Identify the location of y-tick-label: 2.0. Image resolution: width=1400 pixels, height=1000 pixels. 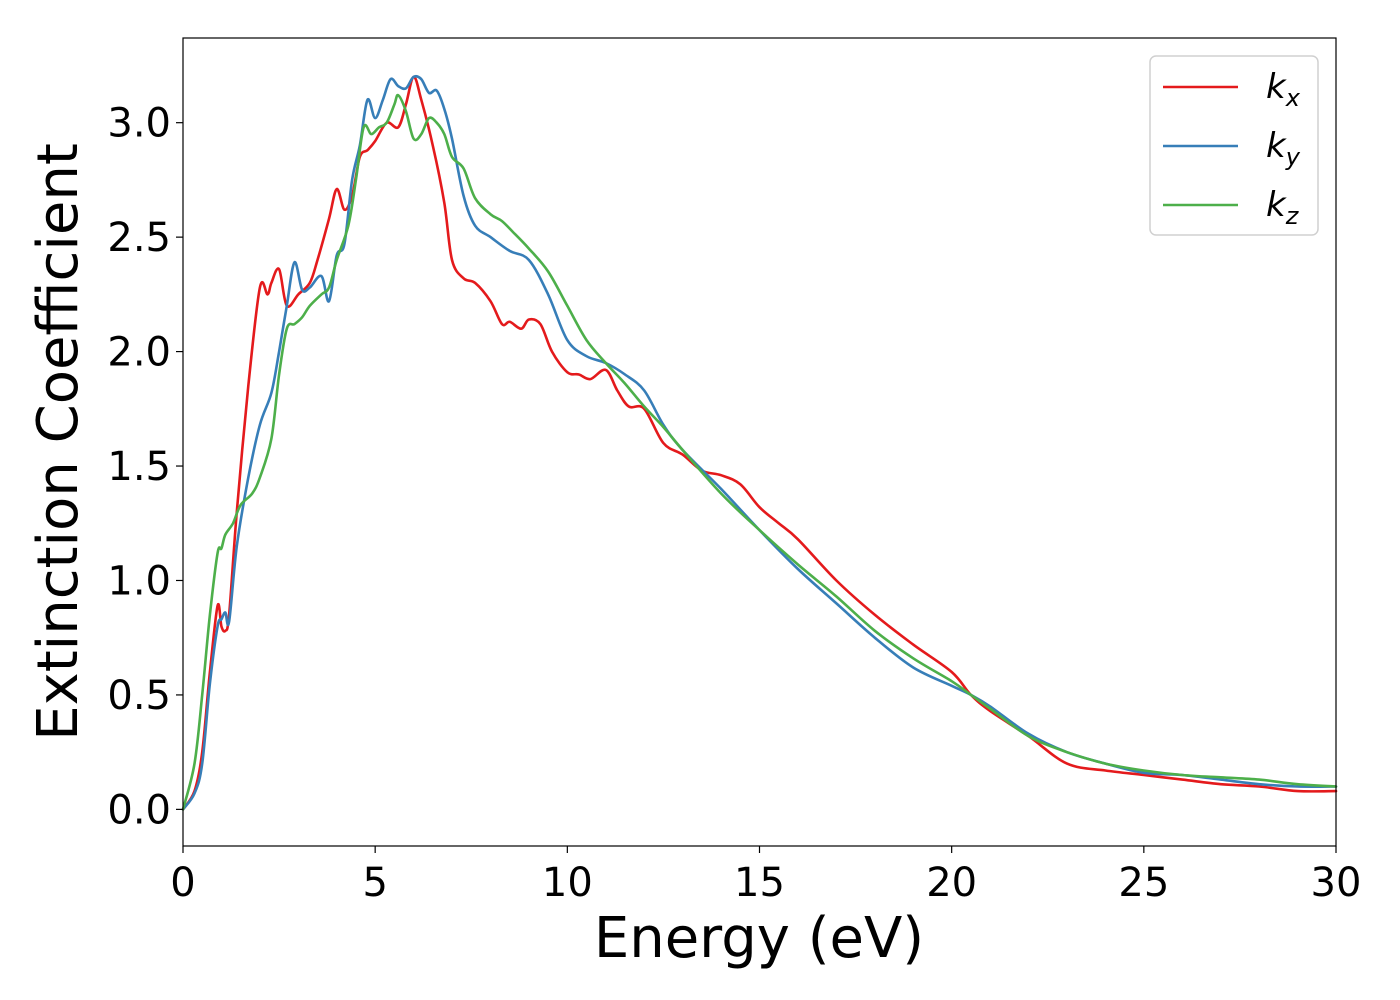
(139, 353).